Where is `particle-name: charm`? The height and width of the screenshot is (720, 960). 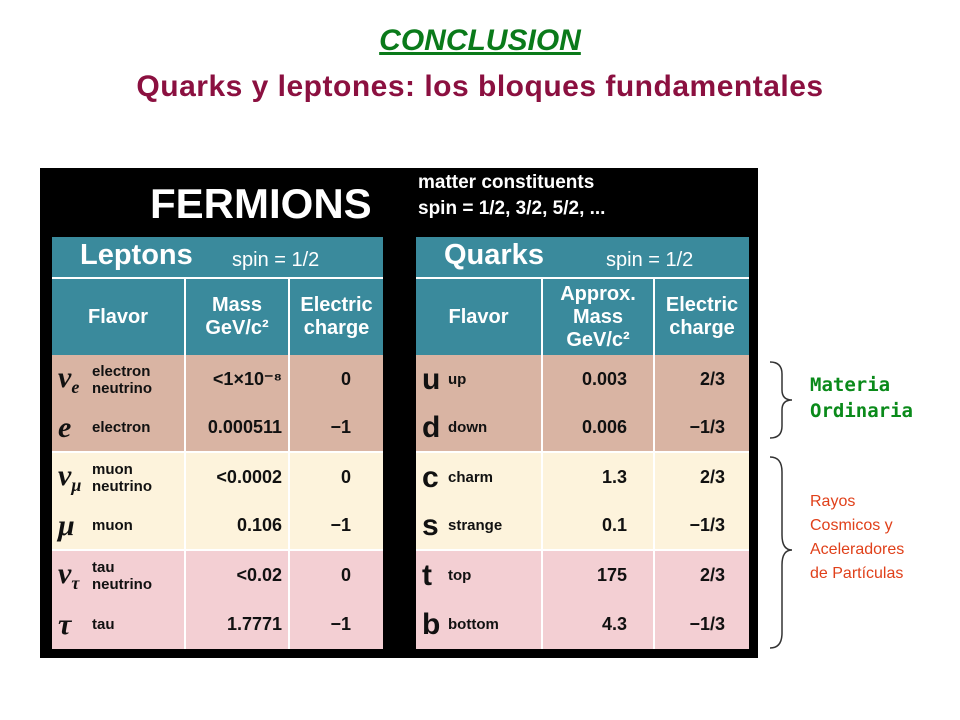 particle-name: charm is located at coordinates (471, 477).